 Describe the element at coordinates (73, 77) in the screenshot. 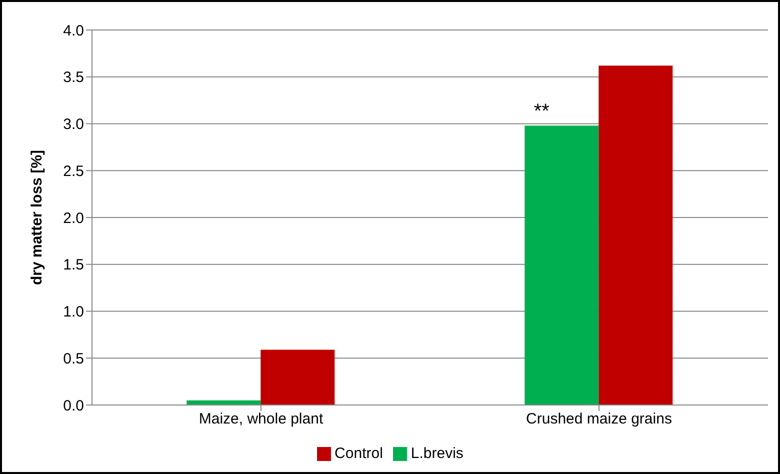

I see `y-tick-label: 3.5` at that location.